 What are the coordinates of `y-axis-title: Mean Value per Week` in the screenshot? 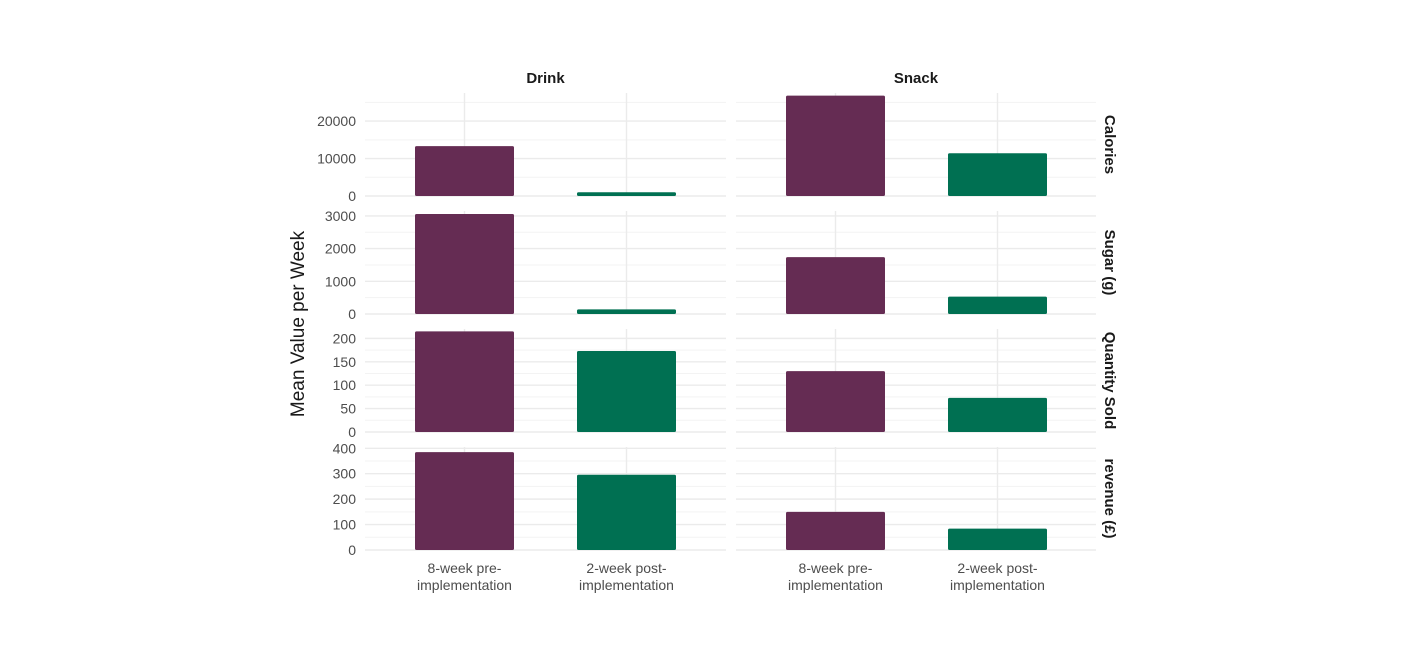 It's located at (298, 323).